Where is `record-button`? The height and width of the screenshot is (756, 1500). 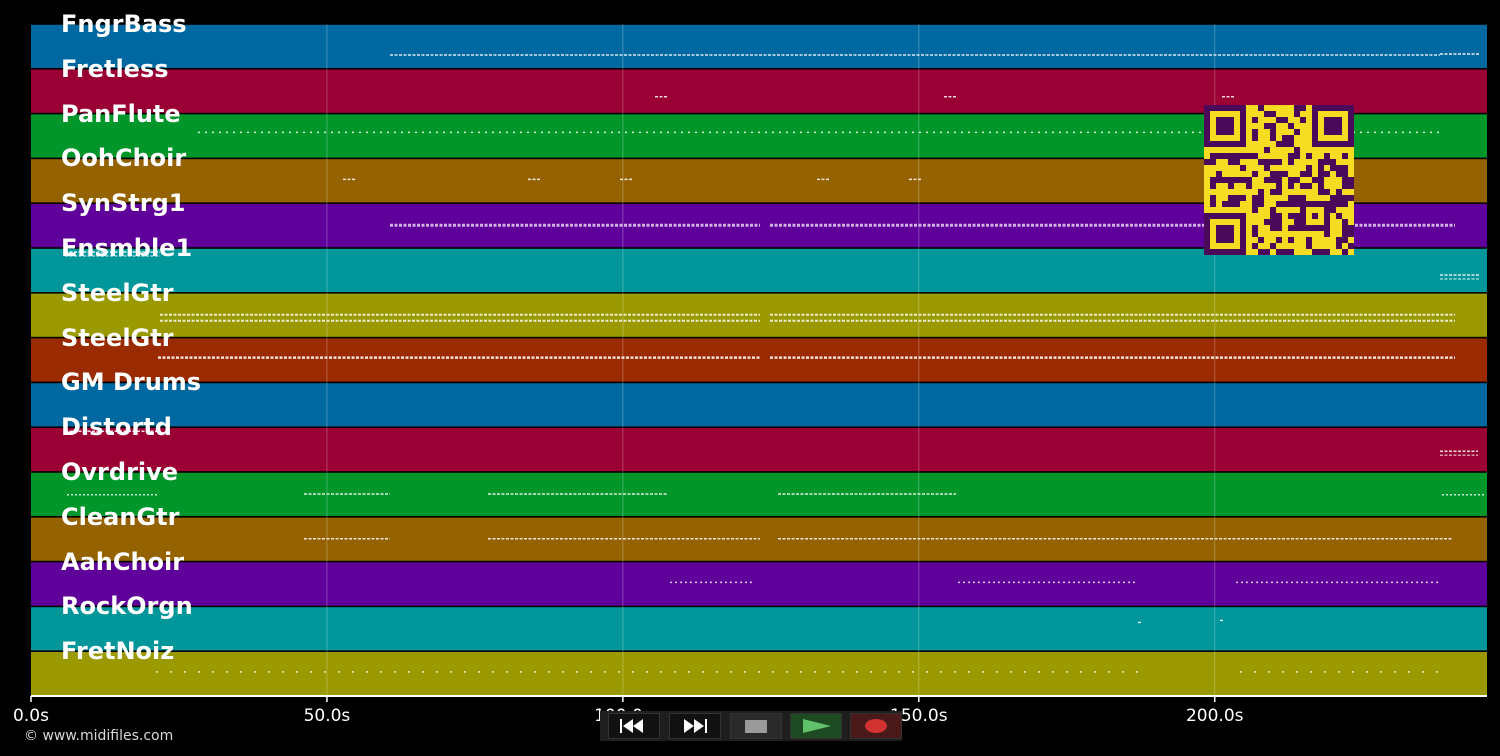 record-button is located at coordinates (876, 726).